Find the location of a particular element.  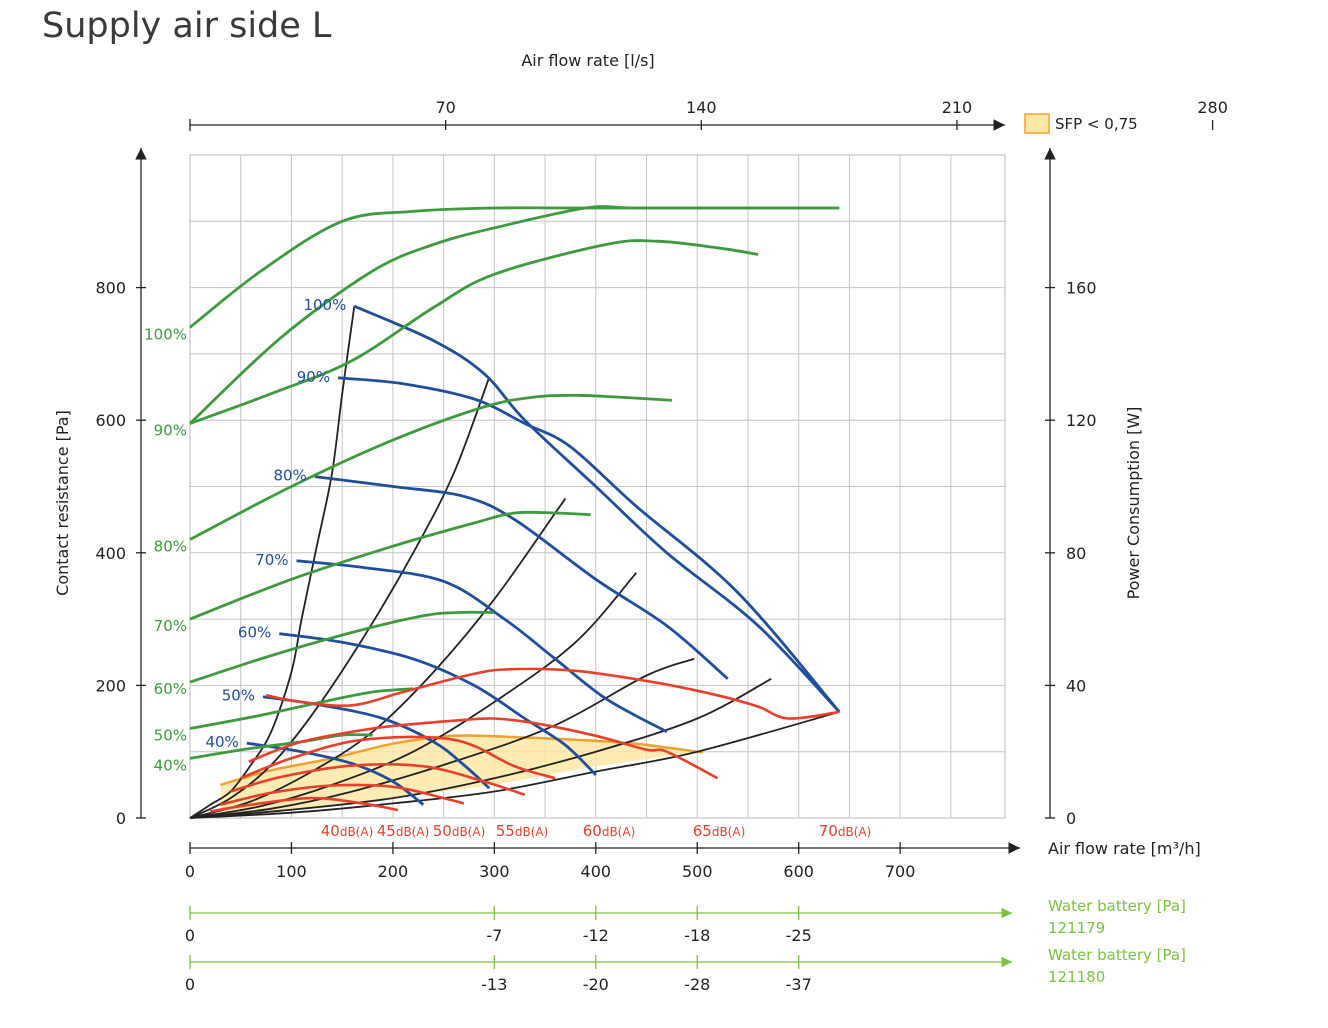

left-axis-label: Contact resistance [Pa] is located at coordinates (62, 503).